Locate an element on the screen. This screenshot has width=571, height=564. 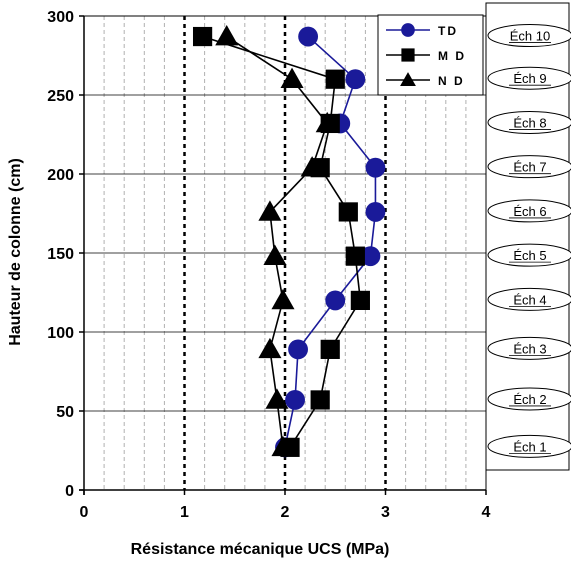
y-tick-label: 300 is located at coordinates (60, 17).